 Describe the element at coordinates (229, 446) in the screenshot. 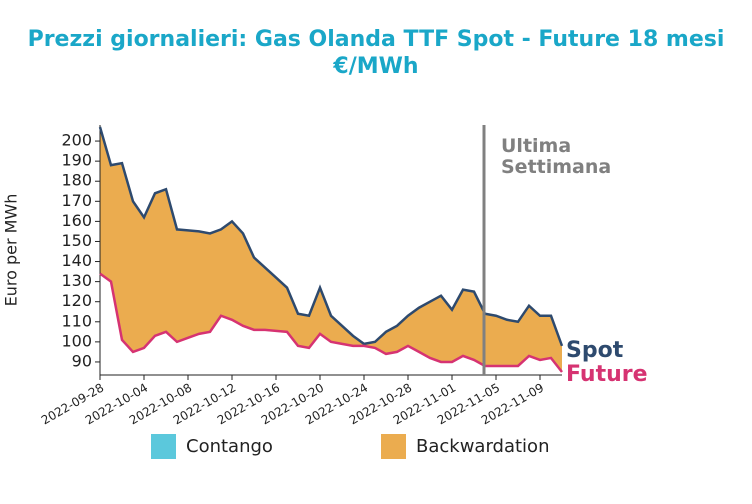

I see `legend-label: Contango` at that location.